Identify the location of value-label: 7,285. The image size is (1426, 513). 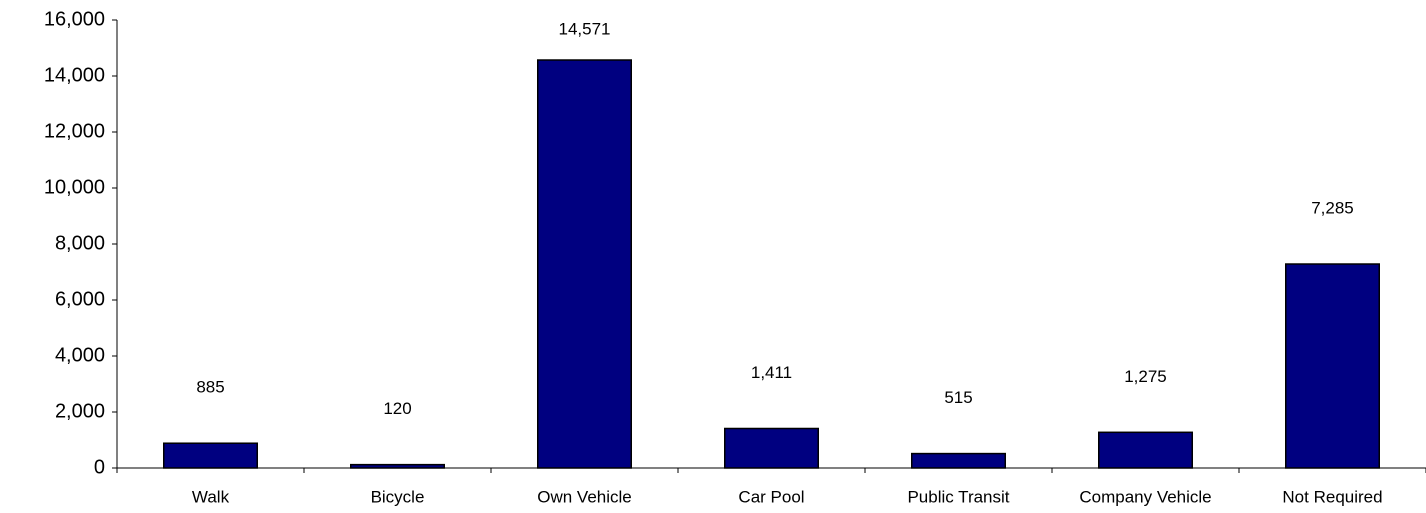
(1332, 208).